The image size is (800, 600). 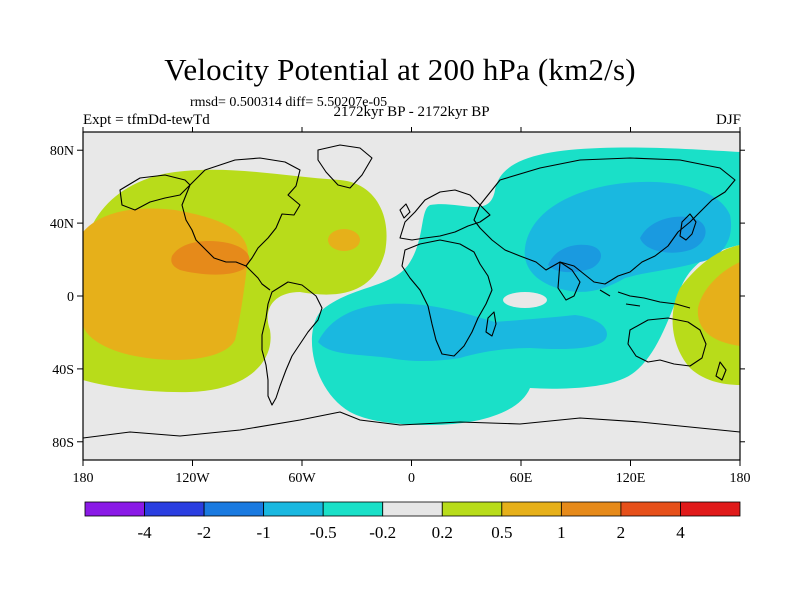 I want to click on coast-europe, so click(x=445, y=215).